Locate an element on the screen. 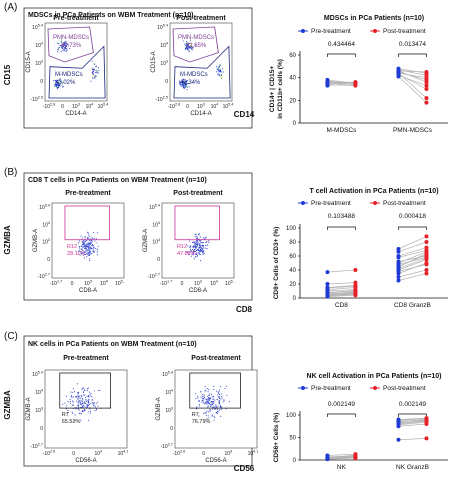  tick-label: -101.7 is located at coordinates (166, 284).